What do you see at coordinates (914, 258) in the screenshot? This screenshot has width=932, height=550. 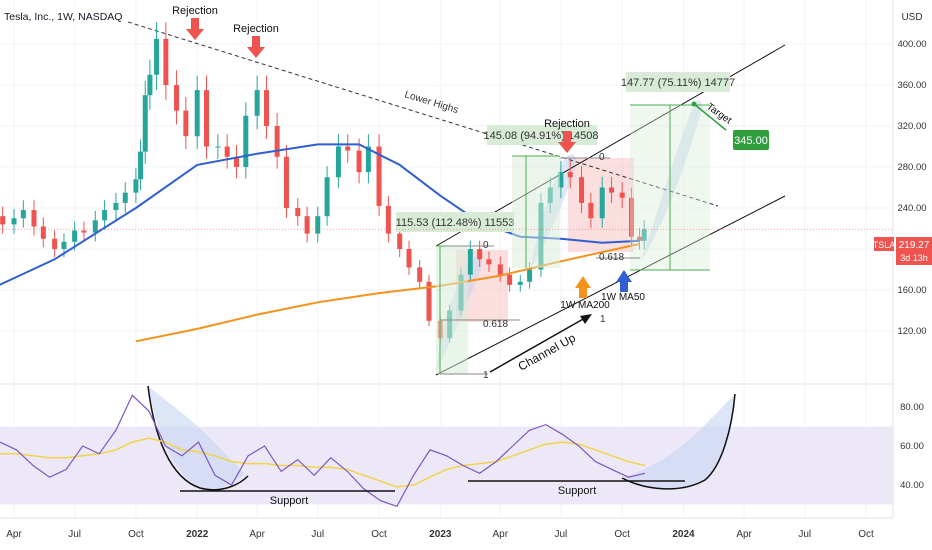 I see `price-tag-countdown: 3d 13h` at bounding box center [914, 258].